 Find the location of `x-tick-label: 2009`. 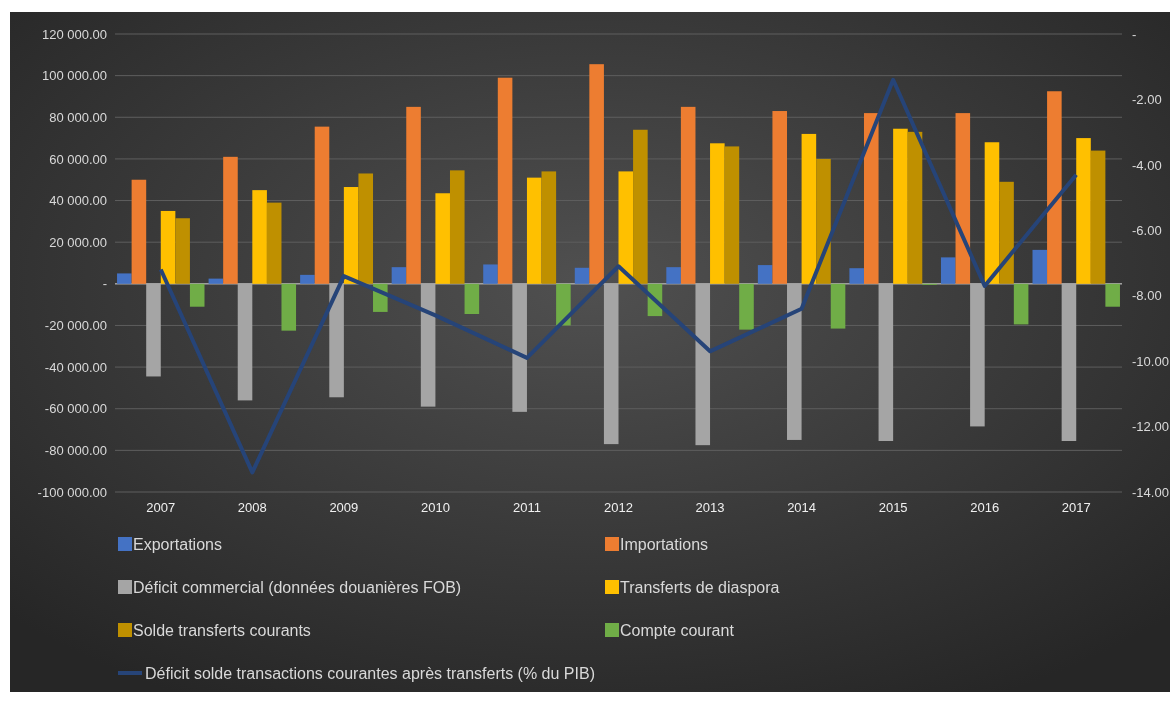

x-tick-label: 2009 is located at coordinates (344, 507).